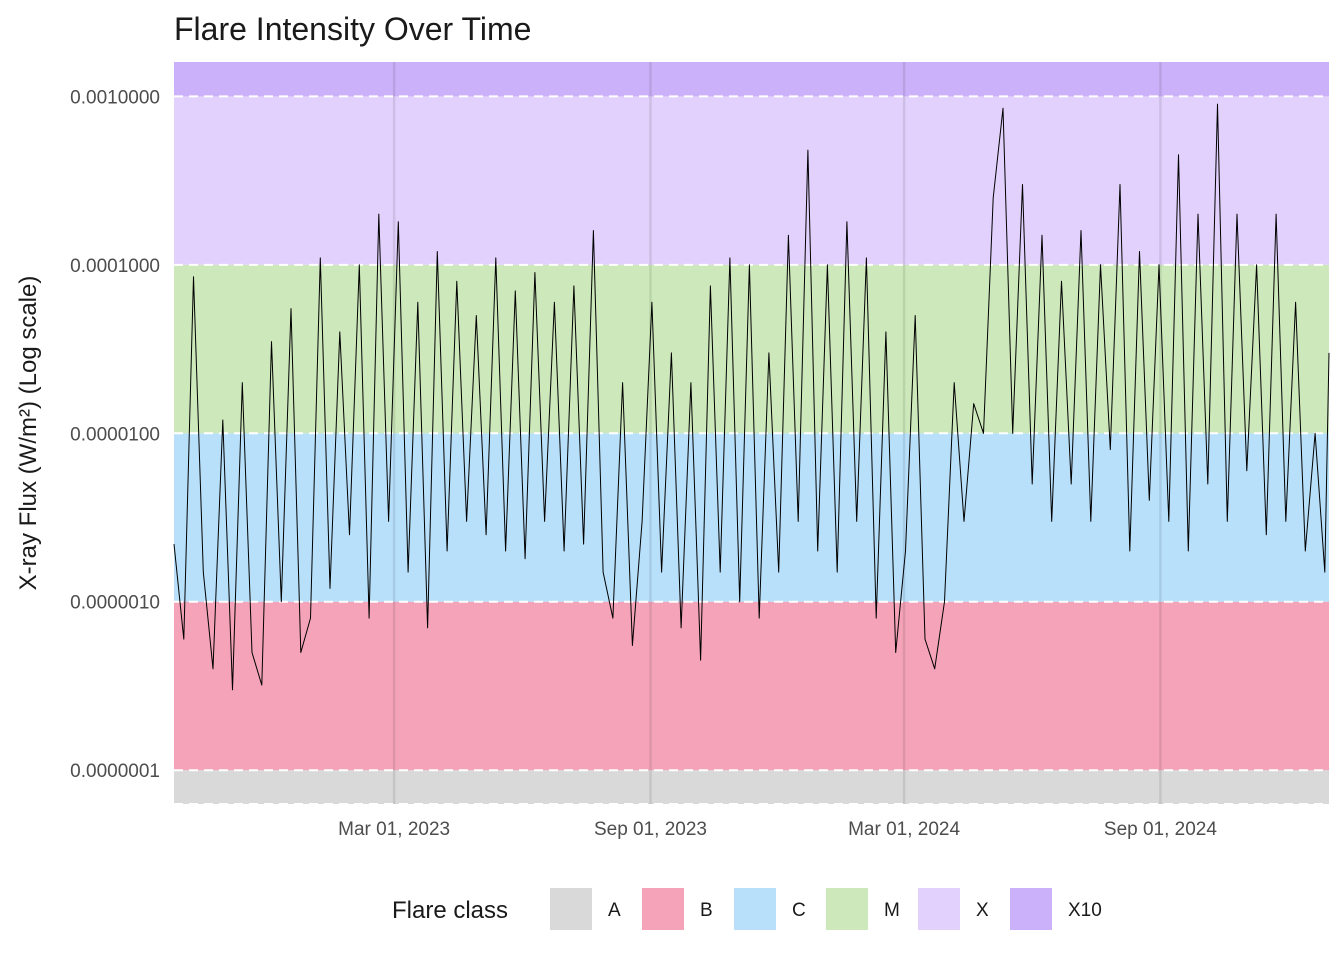 The image size is (1344, 960). Describe the element at coordinates (663, 909) in the screenshot. I see `legend-key-b` at that location.